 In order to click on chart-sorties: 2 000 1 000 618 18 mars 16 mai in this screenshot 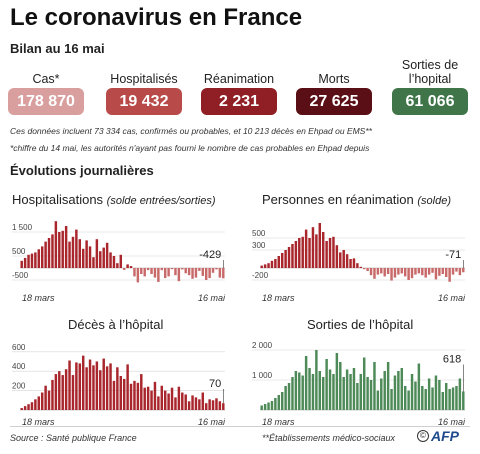, I will do `click(359, 384)`.